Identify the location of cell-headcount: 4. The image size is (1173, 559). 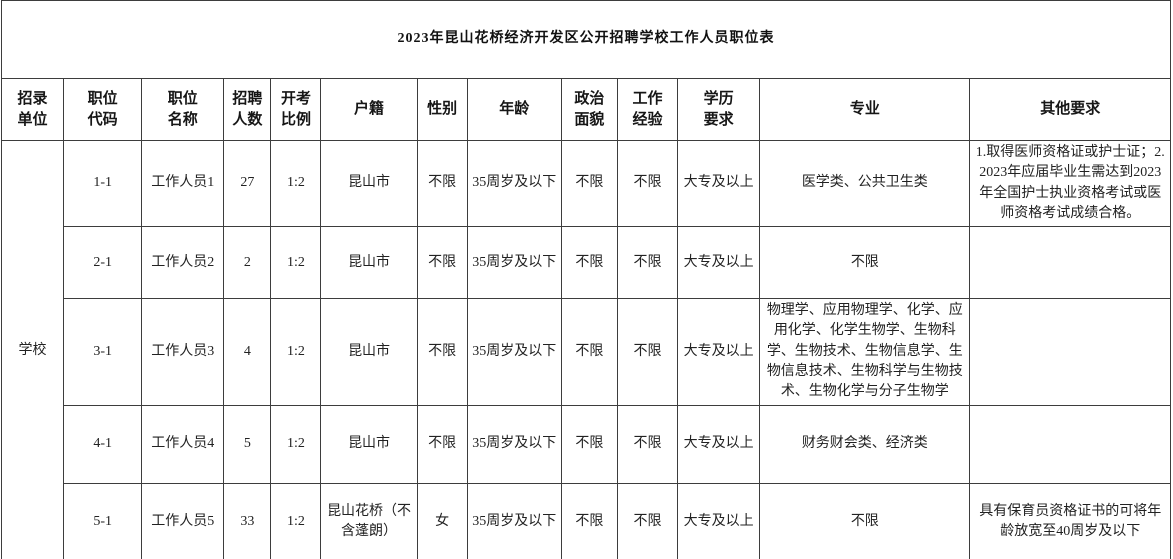
(247, 352).